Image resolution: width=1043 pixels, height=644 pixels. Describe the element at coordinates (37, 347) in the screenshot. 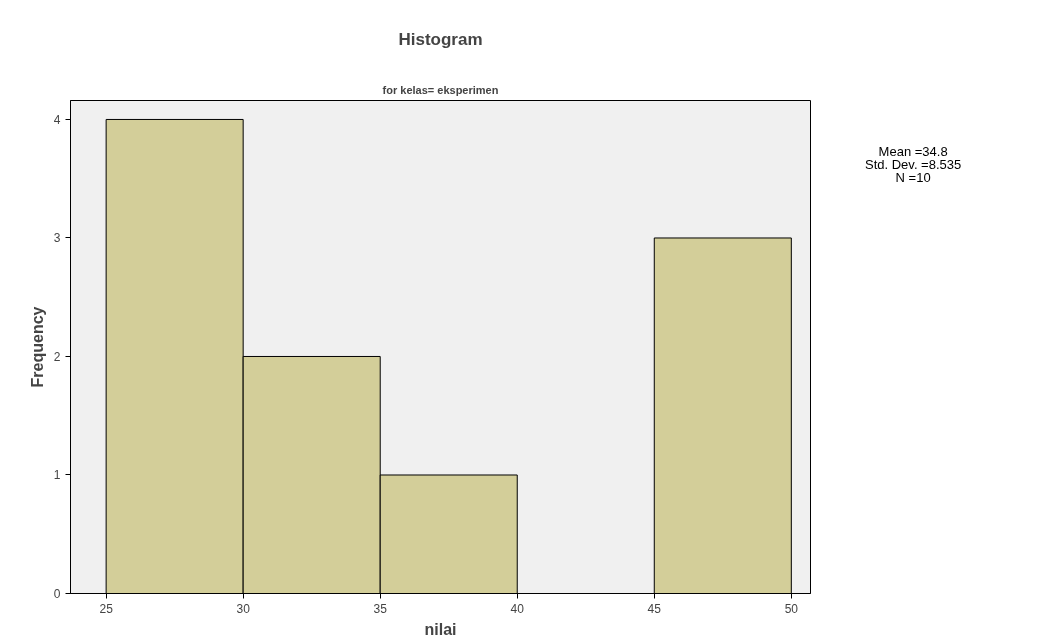

I see `y-axis-title: Frequency` at that location.